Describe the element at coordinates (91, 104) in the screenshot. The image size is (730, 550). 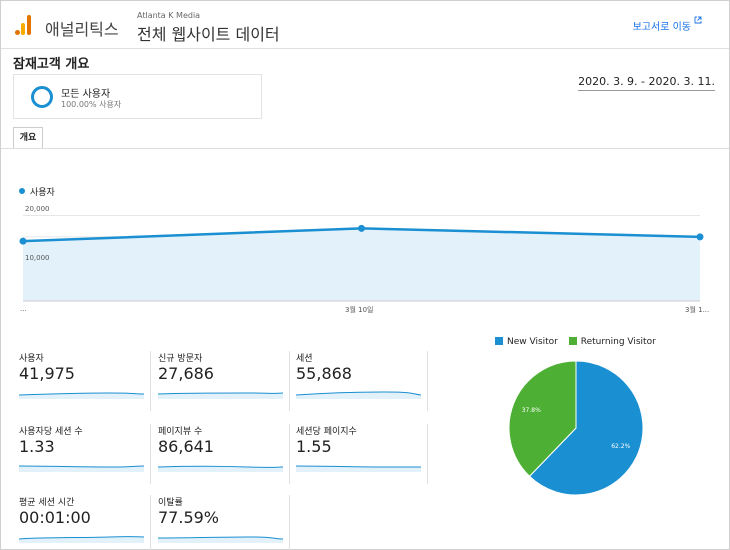
I see `segment-percent: 100.00% 사용자` at that location.